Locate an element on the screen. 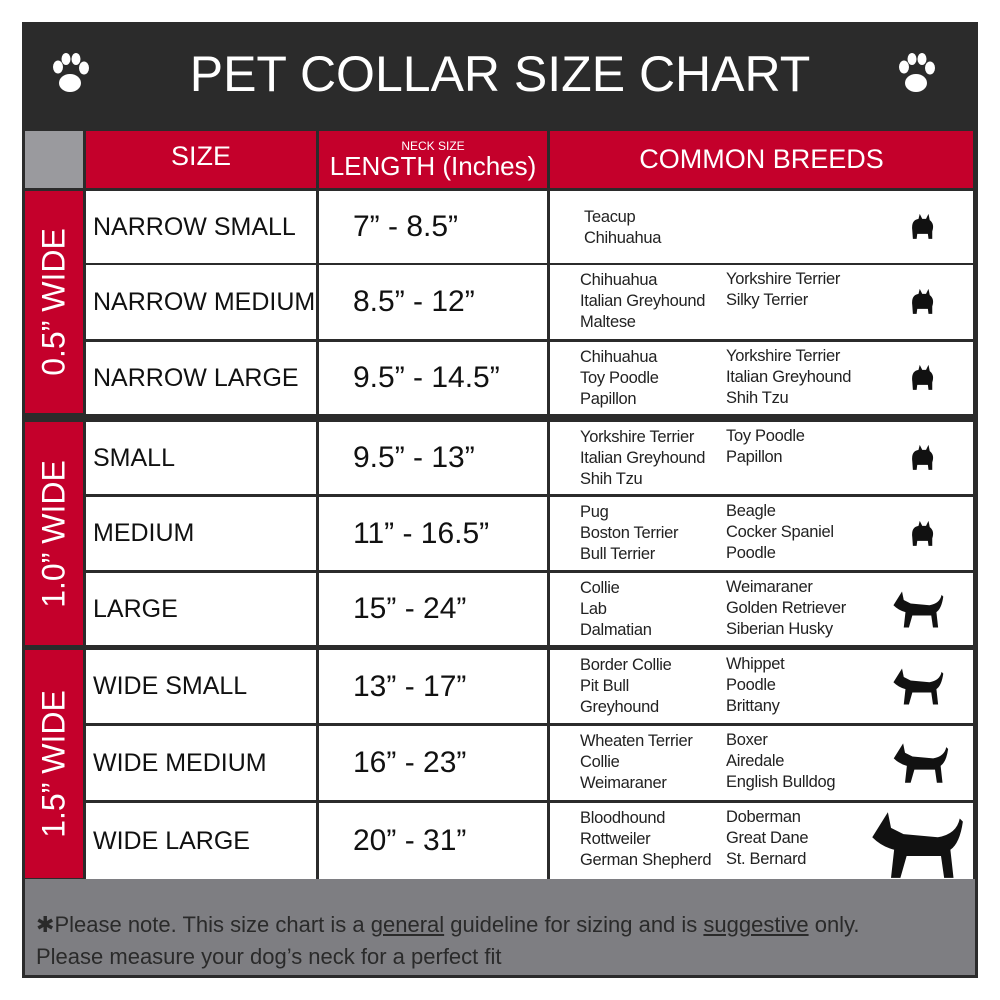  footer-star: ✱ is located at coordinates (45, 924).